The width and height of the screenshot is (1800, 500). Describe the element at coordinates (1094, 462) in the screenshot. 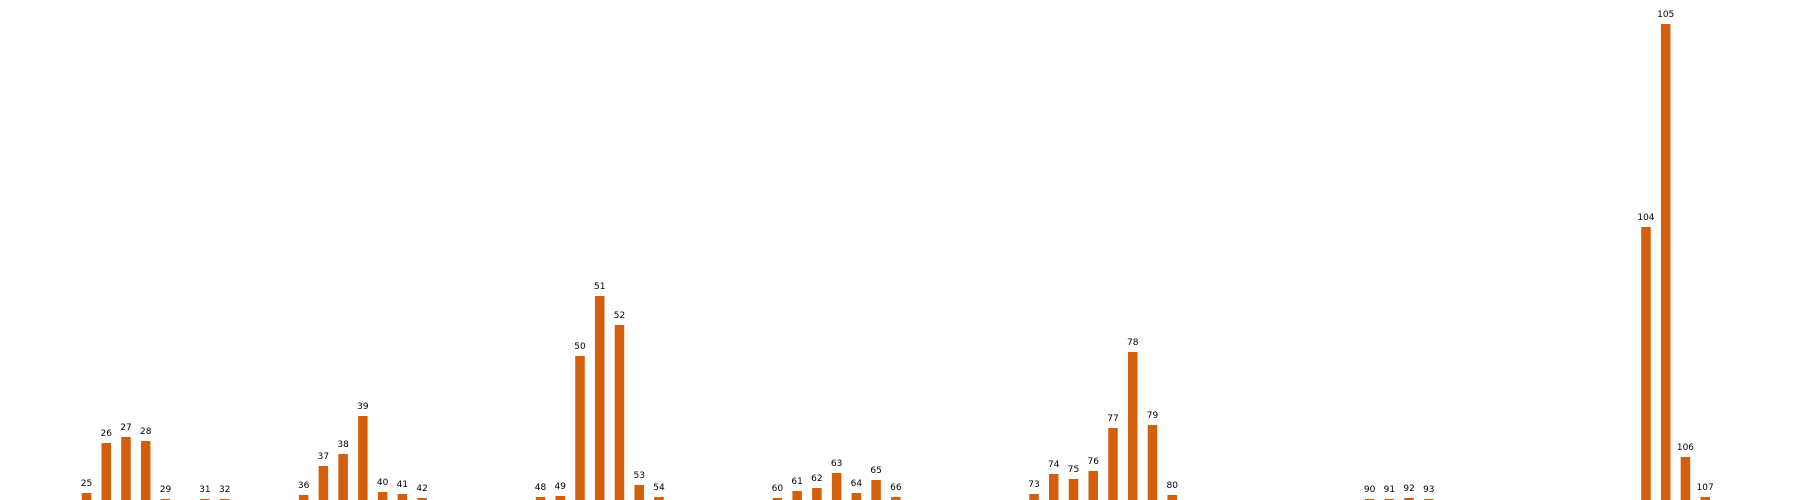

I see `bar-label-76: 76` at that location.